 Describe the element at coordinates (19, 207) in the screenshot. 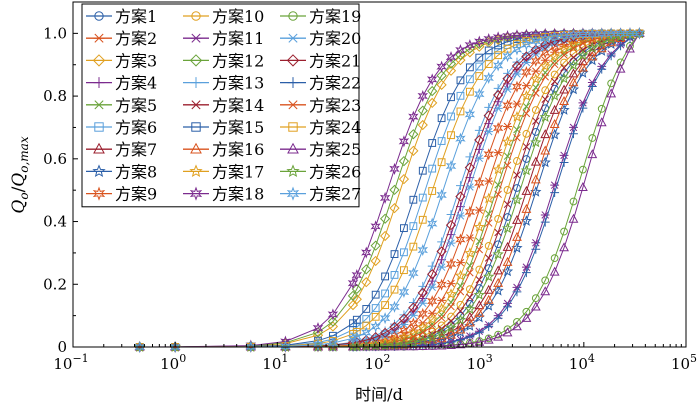

I see `y-label-q1: Q` at that location.